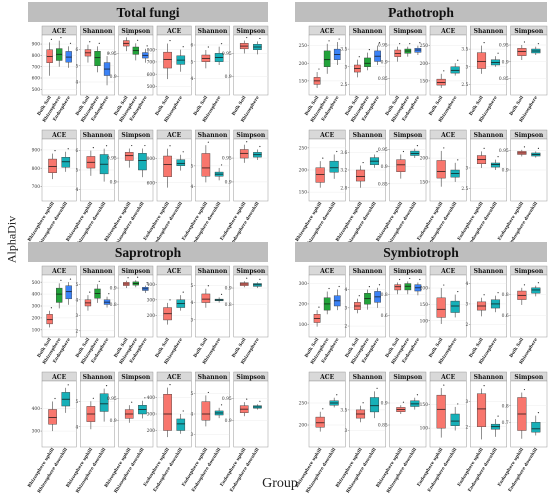 The image size is (550, 496). What do you see at coordinates (343, 188) in the screenshot?
I see `y-tick-label: 2.8` at bounding box center [343, 188].